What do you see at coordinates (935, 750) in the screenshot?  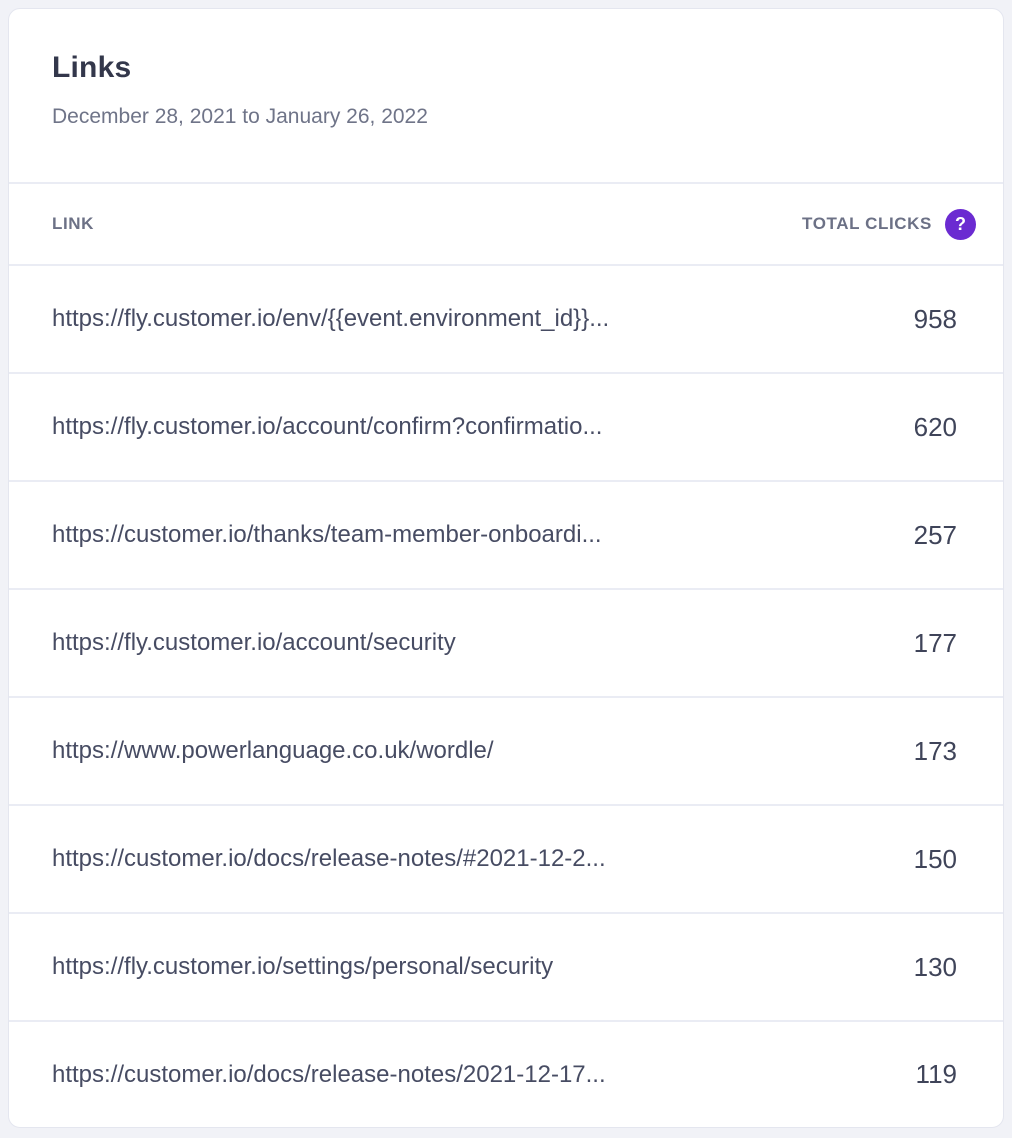 I see `total-clicks-value: 173` at bounding box center [935, 750].